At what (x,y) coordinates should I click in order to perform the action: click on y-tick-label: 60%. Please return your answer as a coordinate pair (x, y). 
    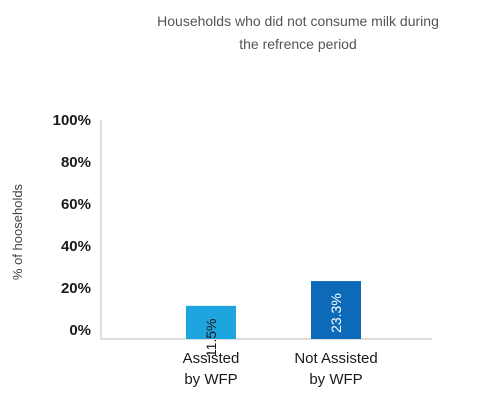
    Looking at the image, I should click on (76, 204).